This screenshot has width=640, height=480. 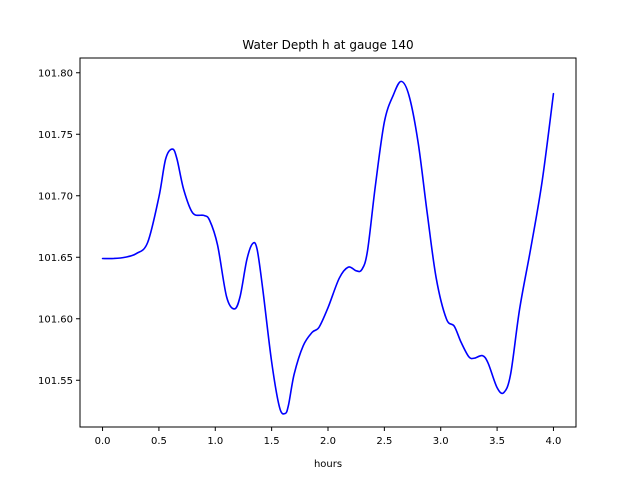 I want to click on x-axis-label: hours, so click(x=328, y=464).